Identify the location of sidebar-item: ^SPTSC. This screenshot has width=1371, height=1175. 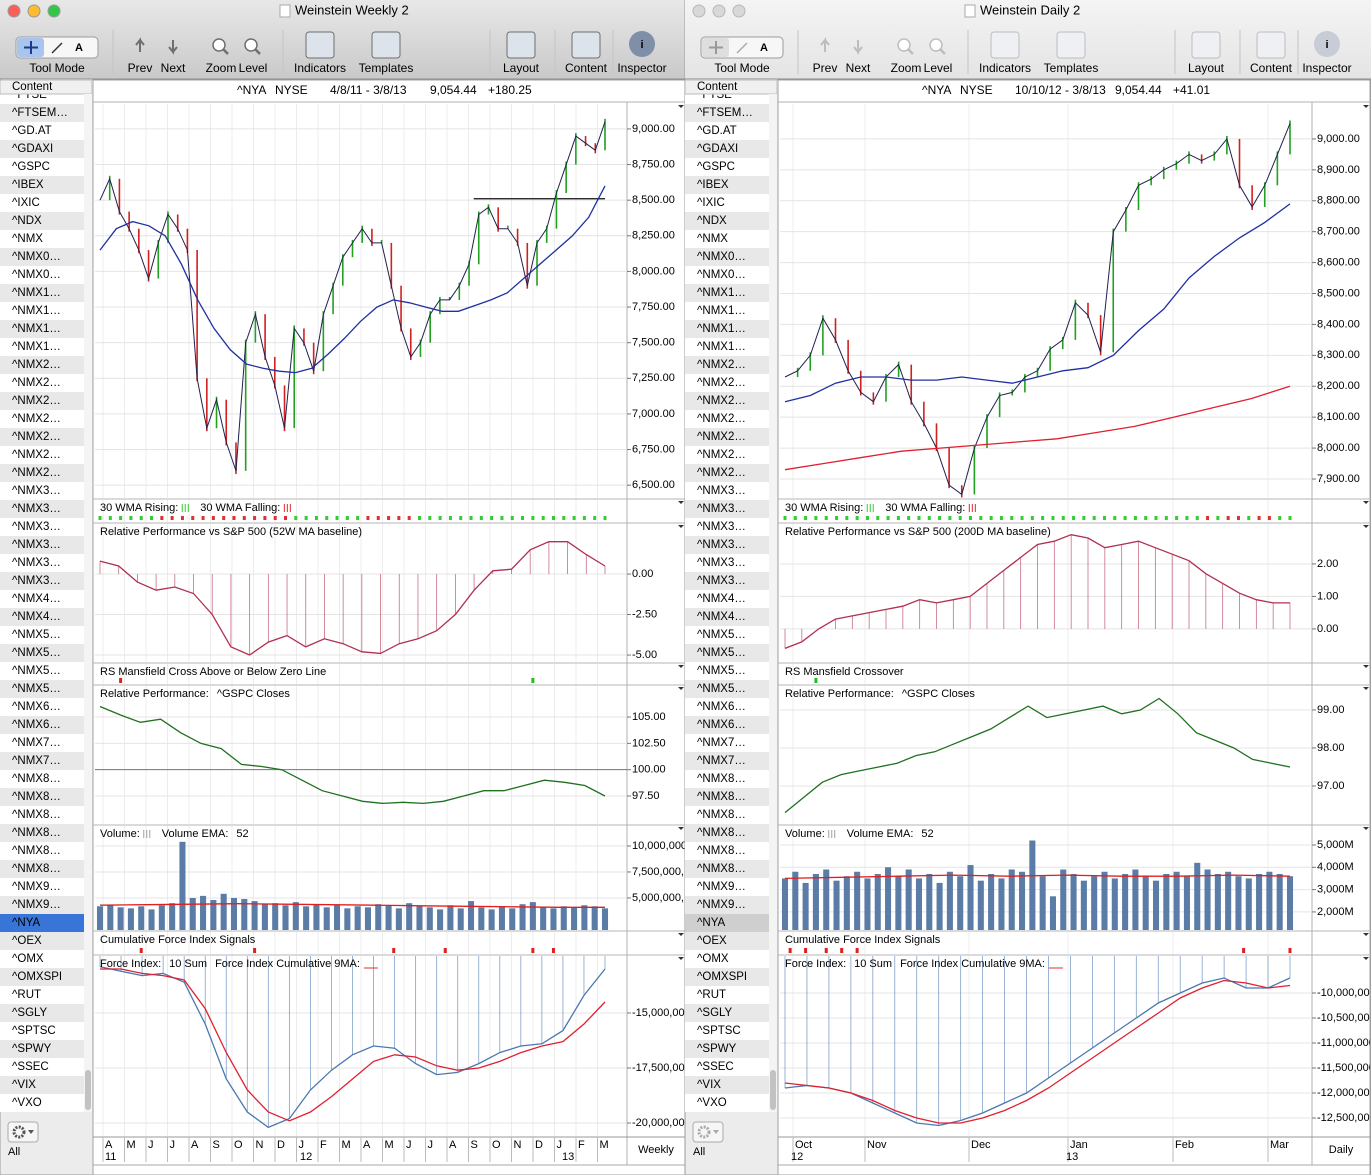
(34, 1031).